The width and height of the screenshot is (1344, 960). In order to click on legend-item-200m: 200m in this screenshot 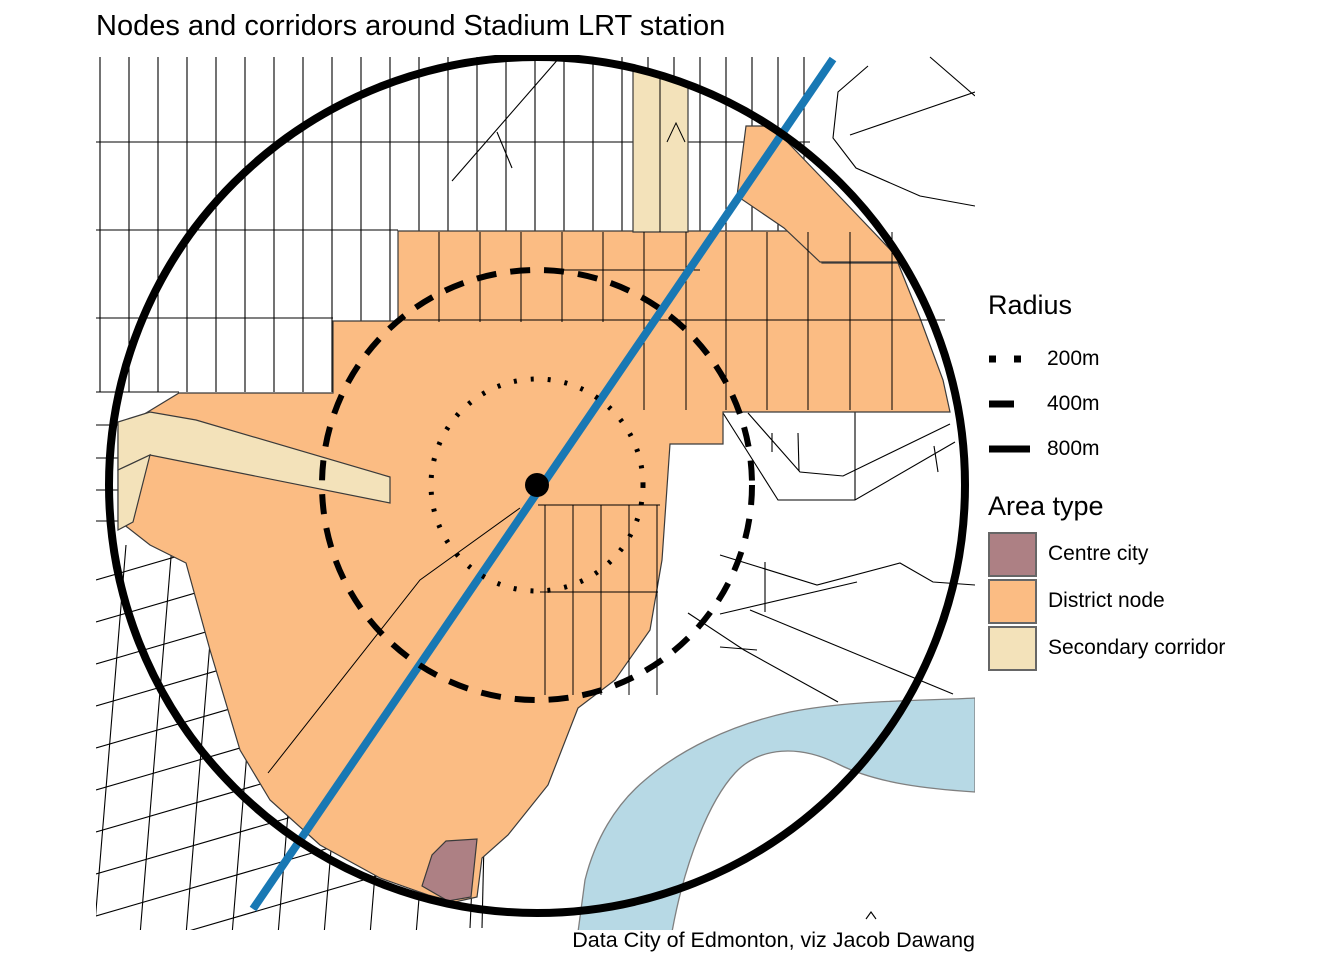, I will do `click(1163, 359)`.